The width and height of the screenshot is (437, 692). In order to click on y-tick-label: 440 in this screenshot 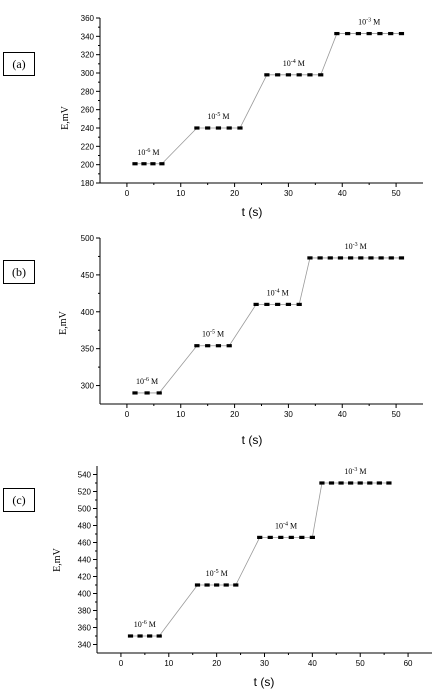, I will do `click(85, 560)`.